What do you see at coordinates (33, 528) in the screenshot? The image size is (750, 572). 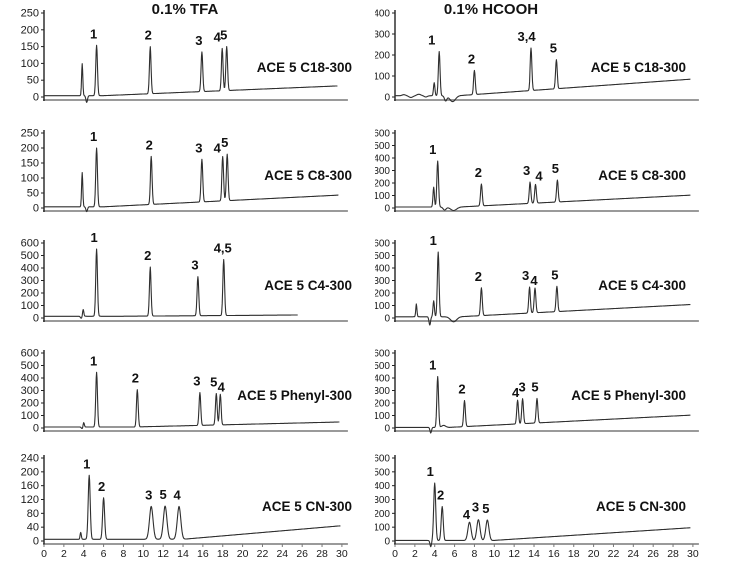 I see `y-tick-label: 40` at bounding box center [33, 528].